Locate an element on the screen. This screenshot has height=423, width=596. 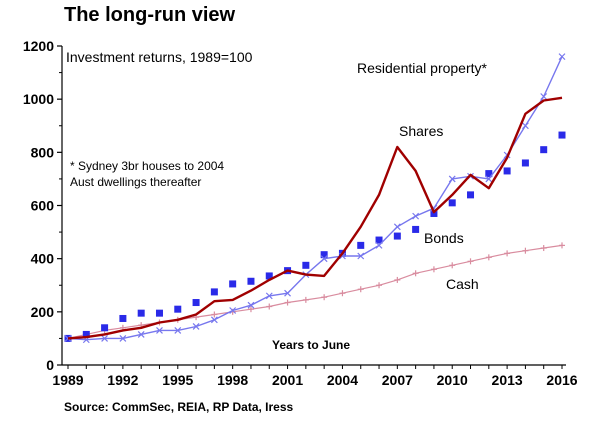
x-tick-label-3: 1998 is located at coordinates (232, 380).